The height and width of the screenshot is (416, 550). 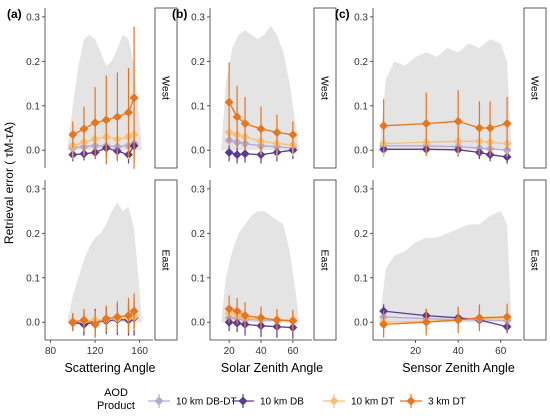 I want to click on legend-label: 10 km DB, so click(x=282, y=402).